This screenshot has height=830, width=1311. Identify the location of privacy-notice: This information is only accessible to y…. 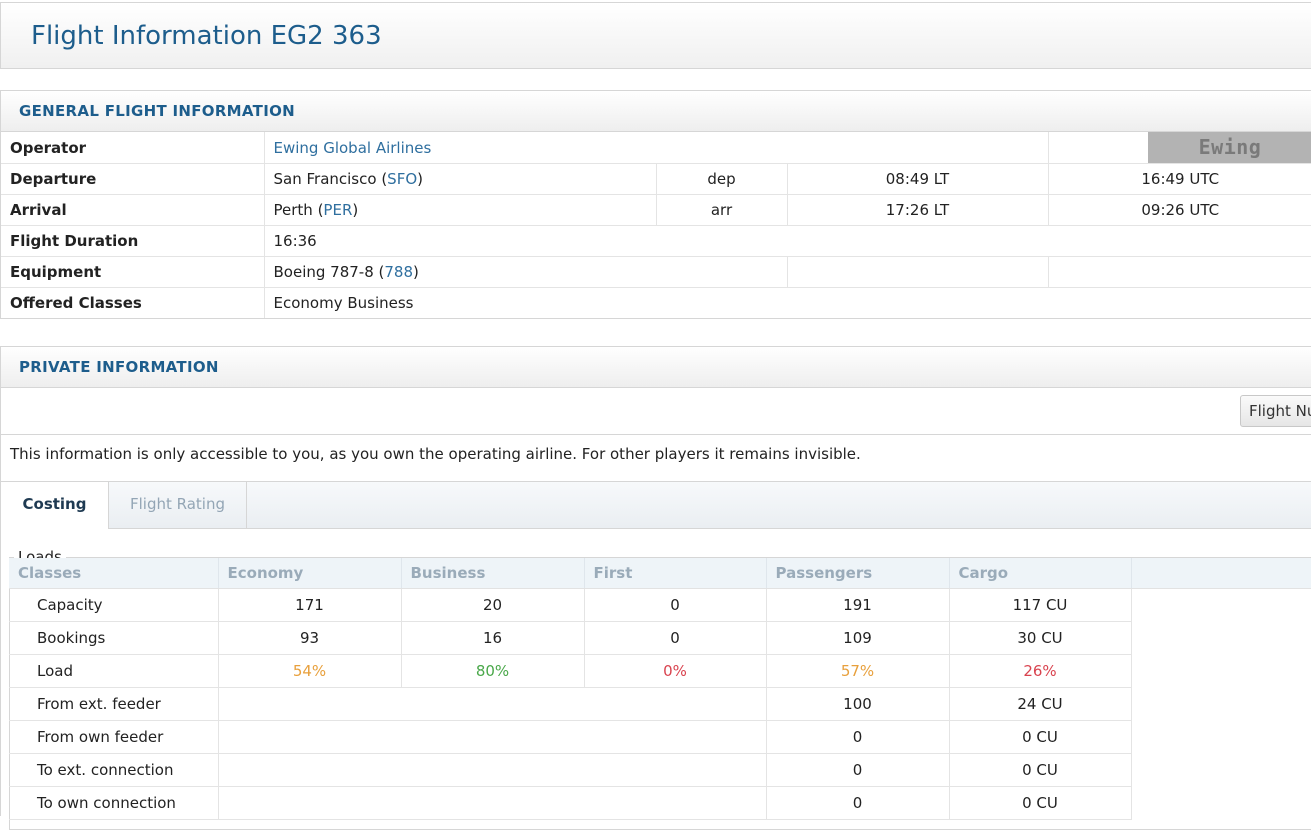
(656, 458).